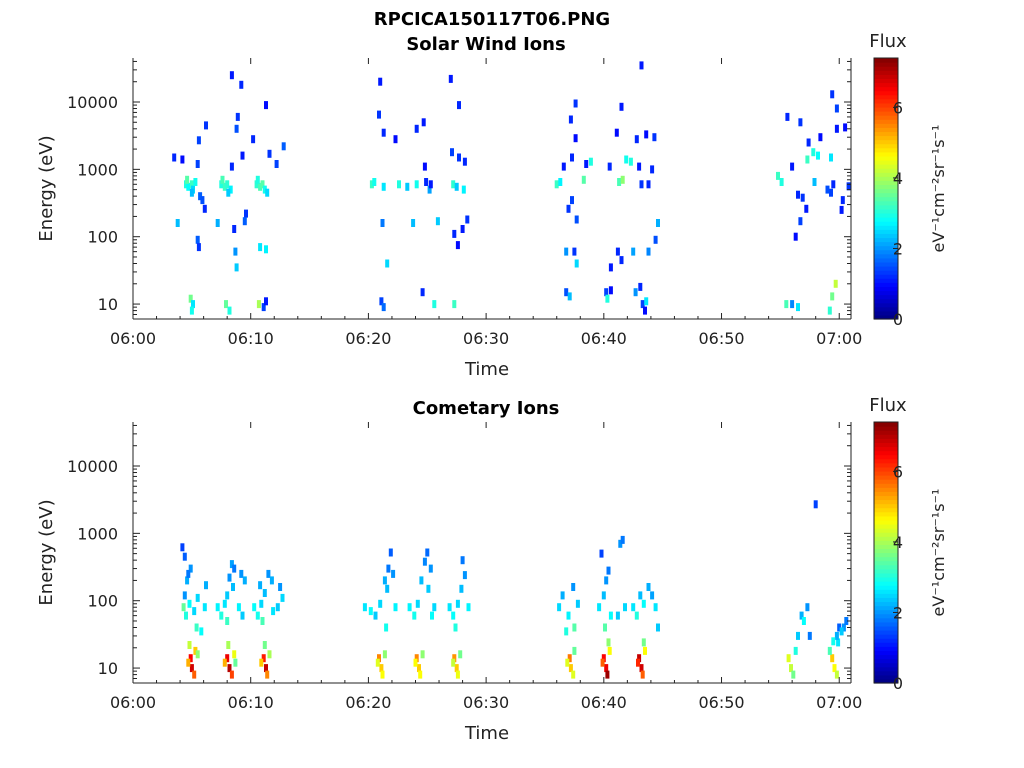  I want to click on x-tick-label: 07:00, so click(839, 702).